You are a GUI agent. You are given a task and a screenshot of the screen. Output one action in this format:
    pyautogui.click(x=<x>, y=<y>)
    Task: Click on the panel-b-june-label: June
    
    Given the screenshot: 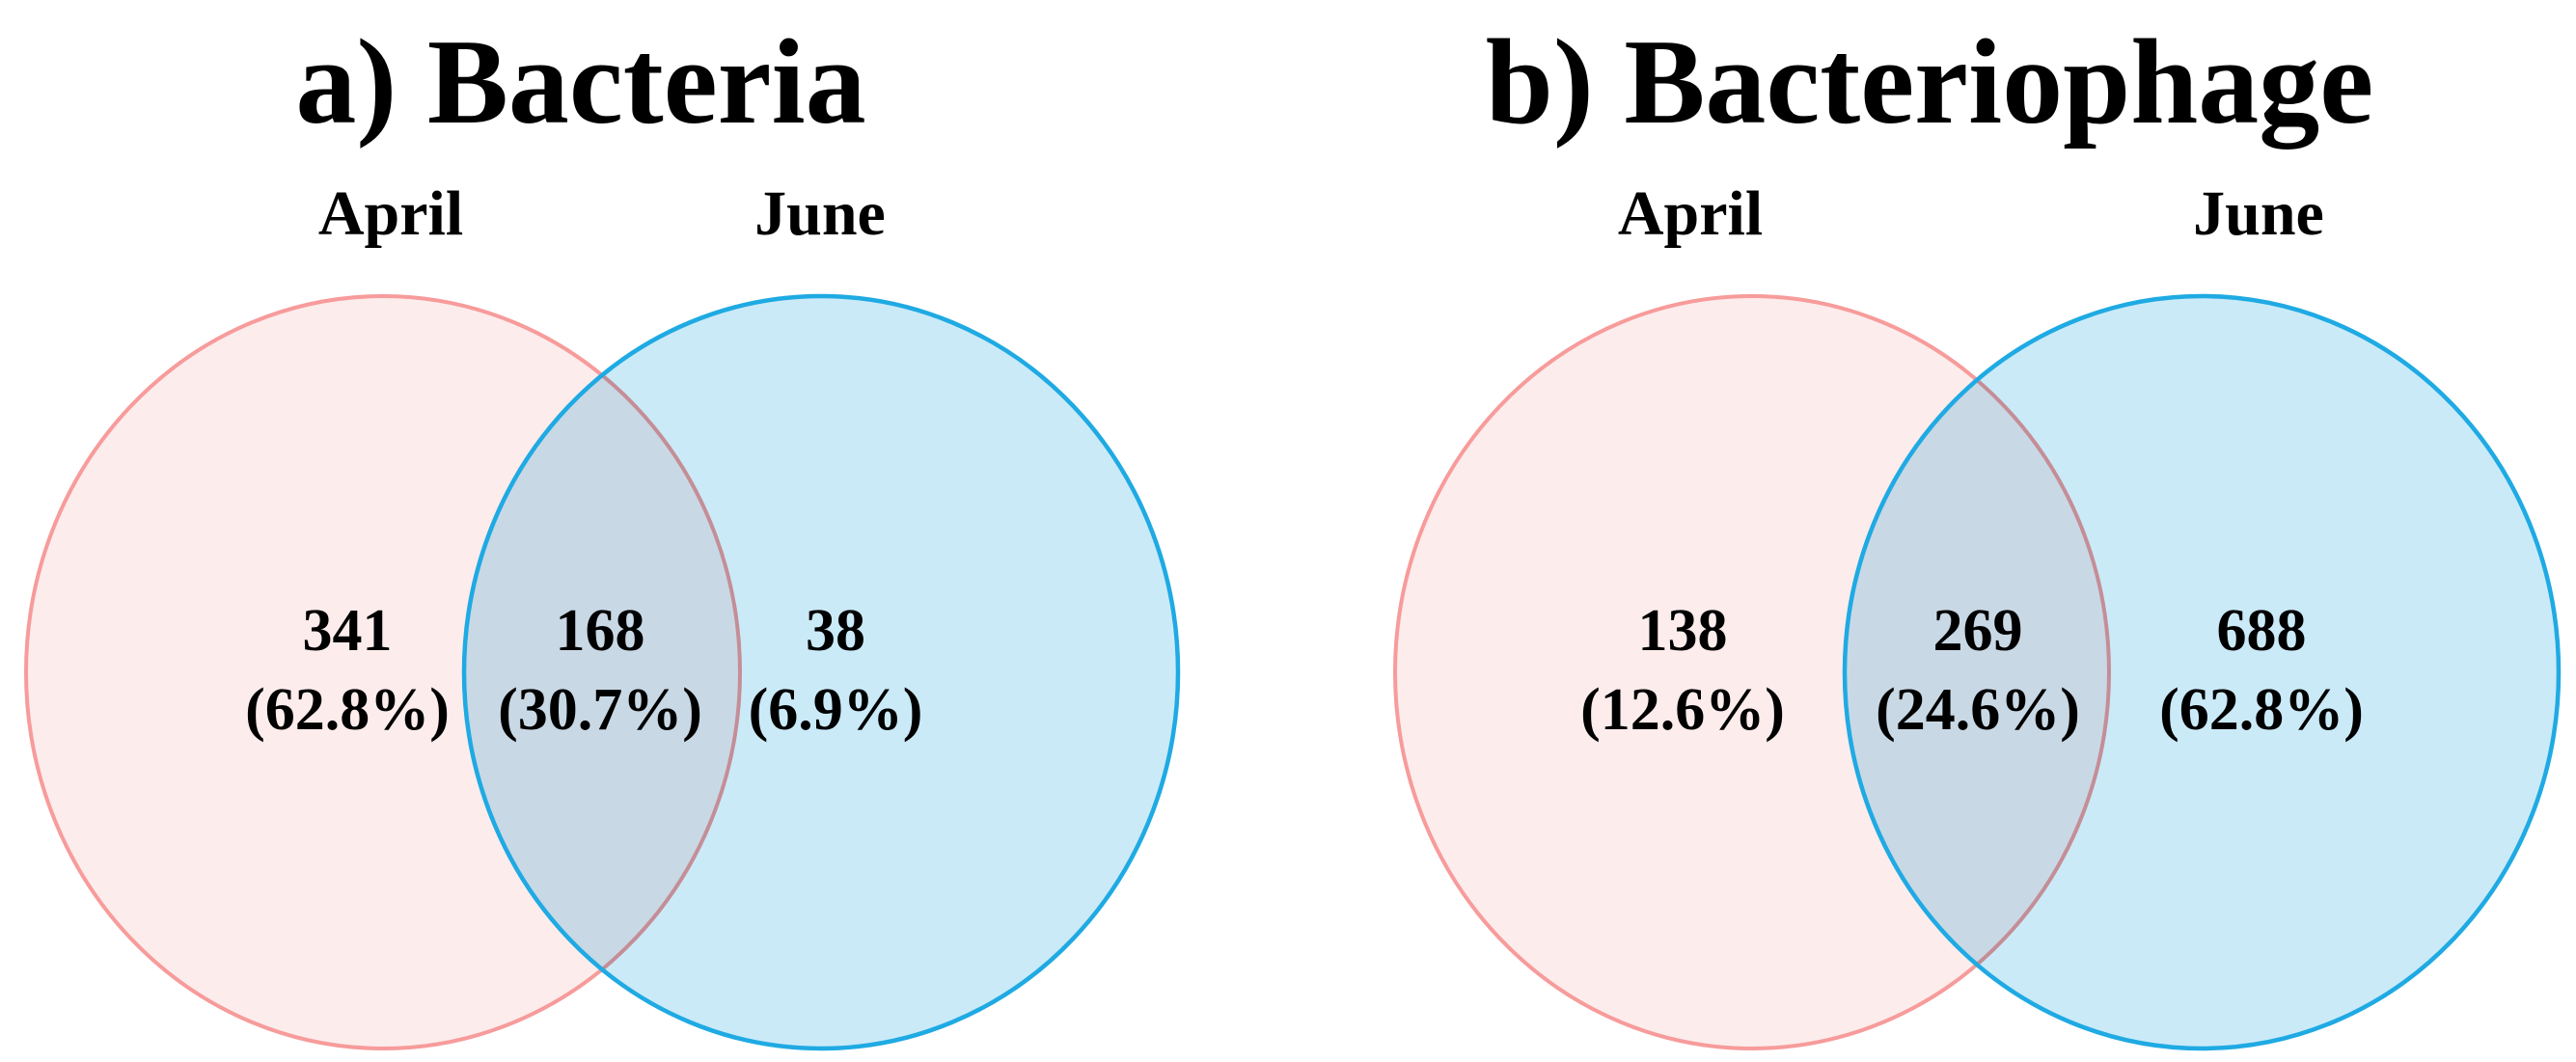 What is the action you would take?
    pyautogui.click(x=2258, y=213)
    